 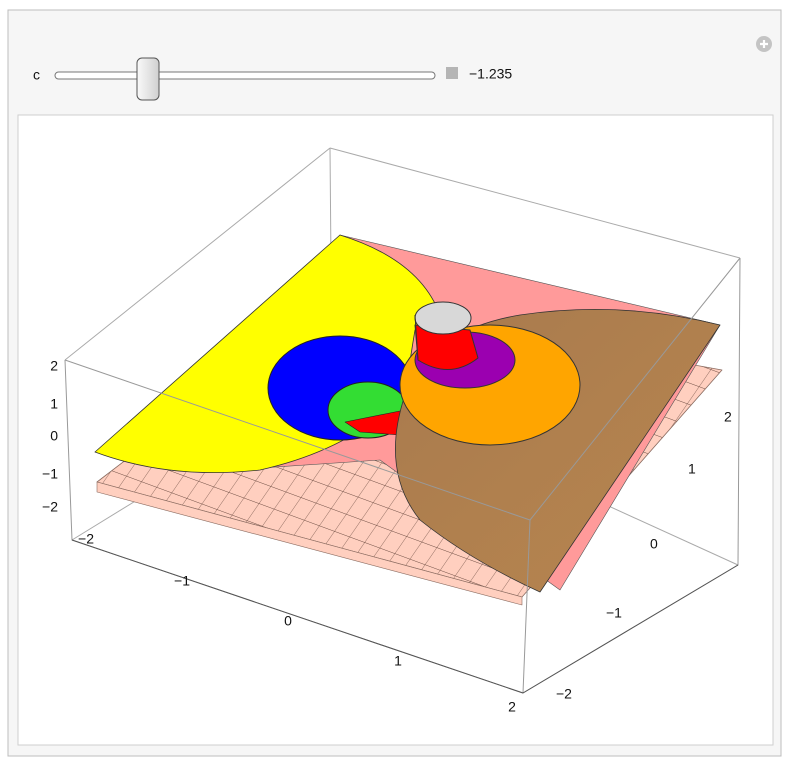 What do you see at coordinates (245, 75) in the screenshot?
I see `slider-track` at bounding box center [245, 75].